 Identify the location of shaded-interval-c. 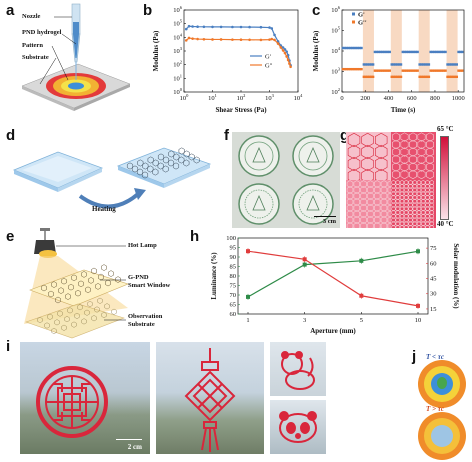
(424, 51).